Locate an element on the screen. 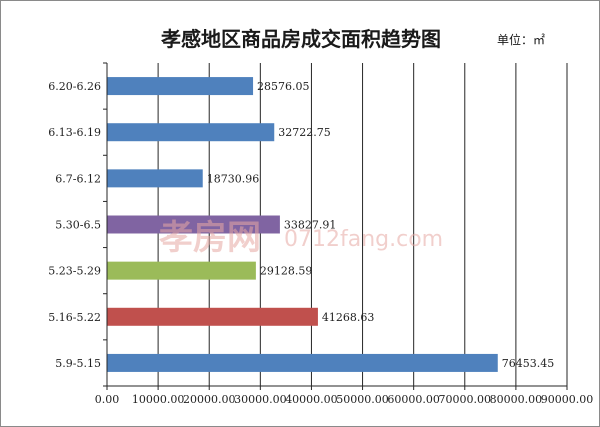  x-tick-label: 50000.00 is located at coordinates (362, 399).